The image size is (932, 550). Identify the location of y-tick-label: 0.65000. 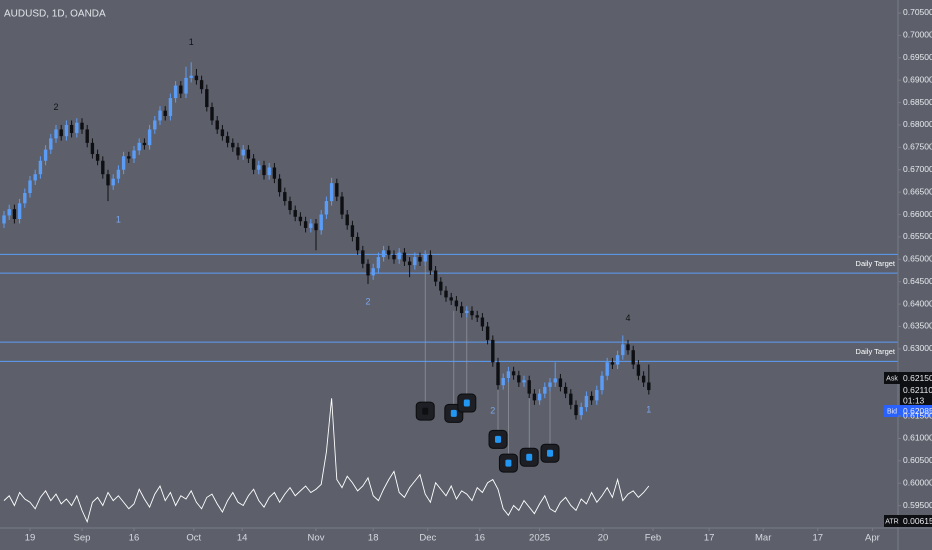
(917, 259).